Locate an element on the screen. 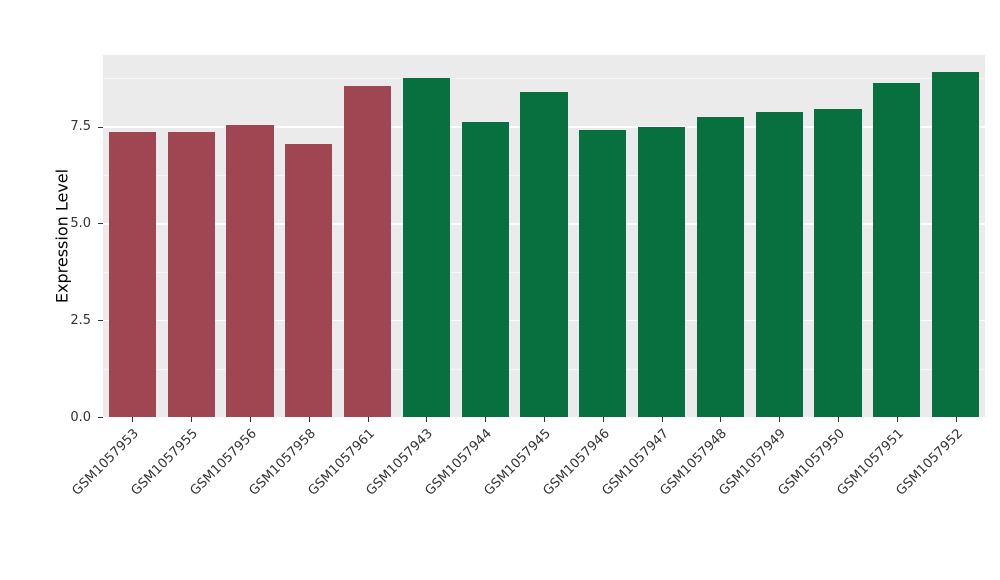  bar-GSM1057953 is located at coordinates (132, 274).